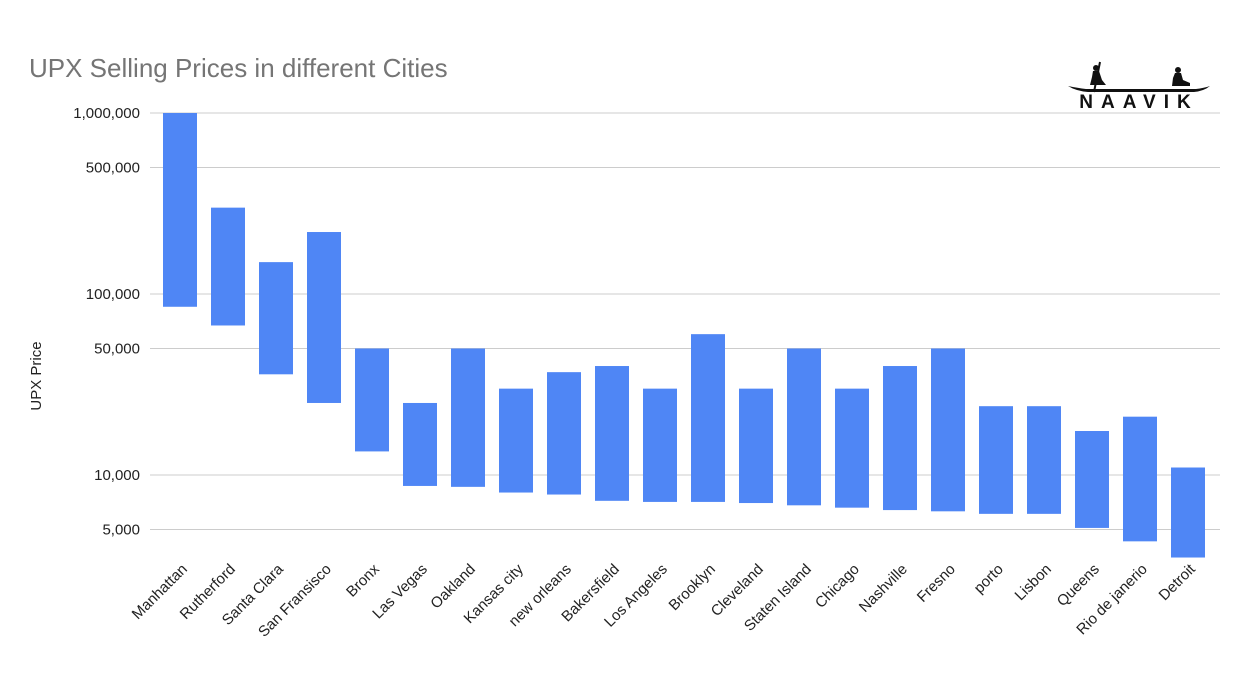 The width and height of the screenshot is (1250, 682). Describe the element at coordinates (1178, 582) in the screenshot. I see `x-tick-label: Detroit` at that location.